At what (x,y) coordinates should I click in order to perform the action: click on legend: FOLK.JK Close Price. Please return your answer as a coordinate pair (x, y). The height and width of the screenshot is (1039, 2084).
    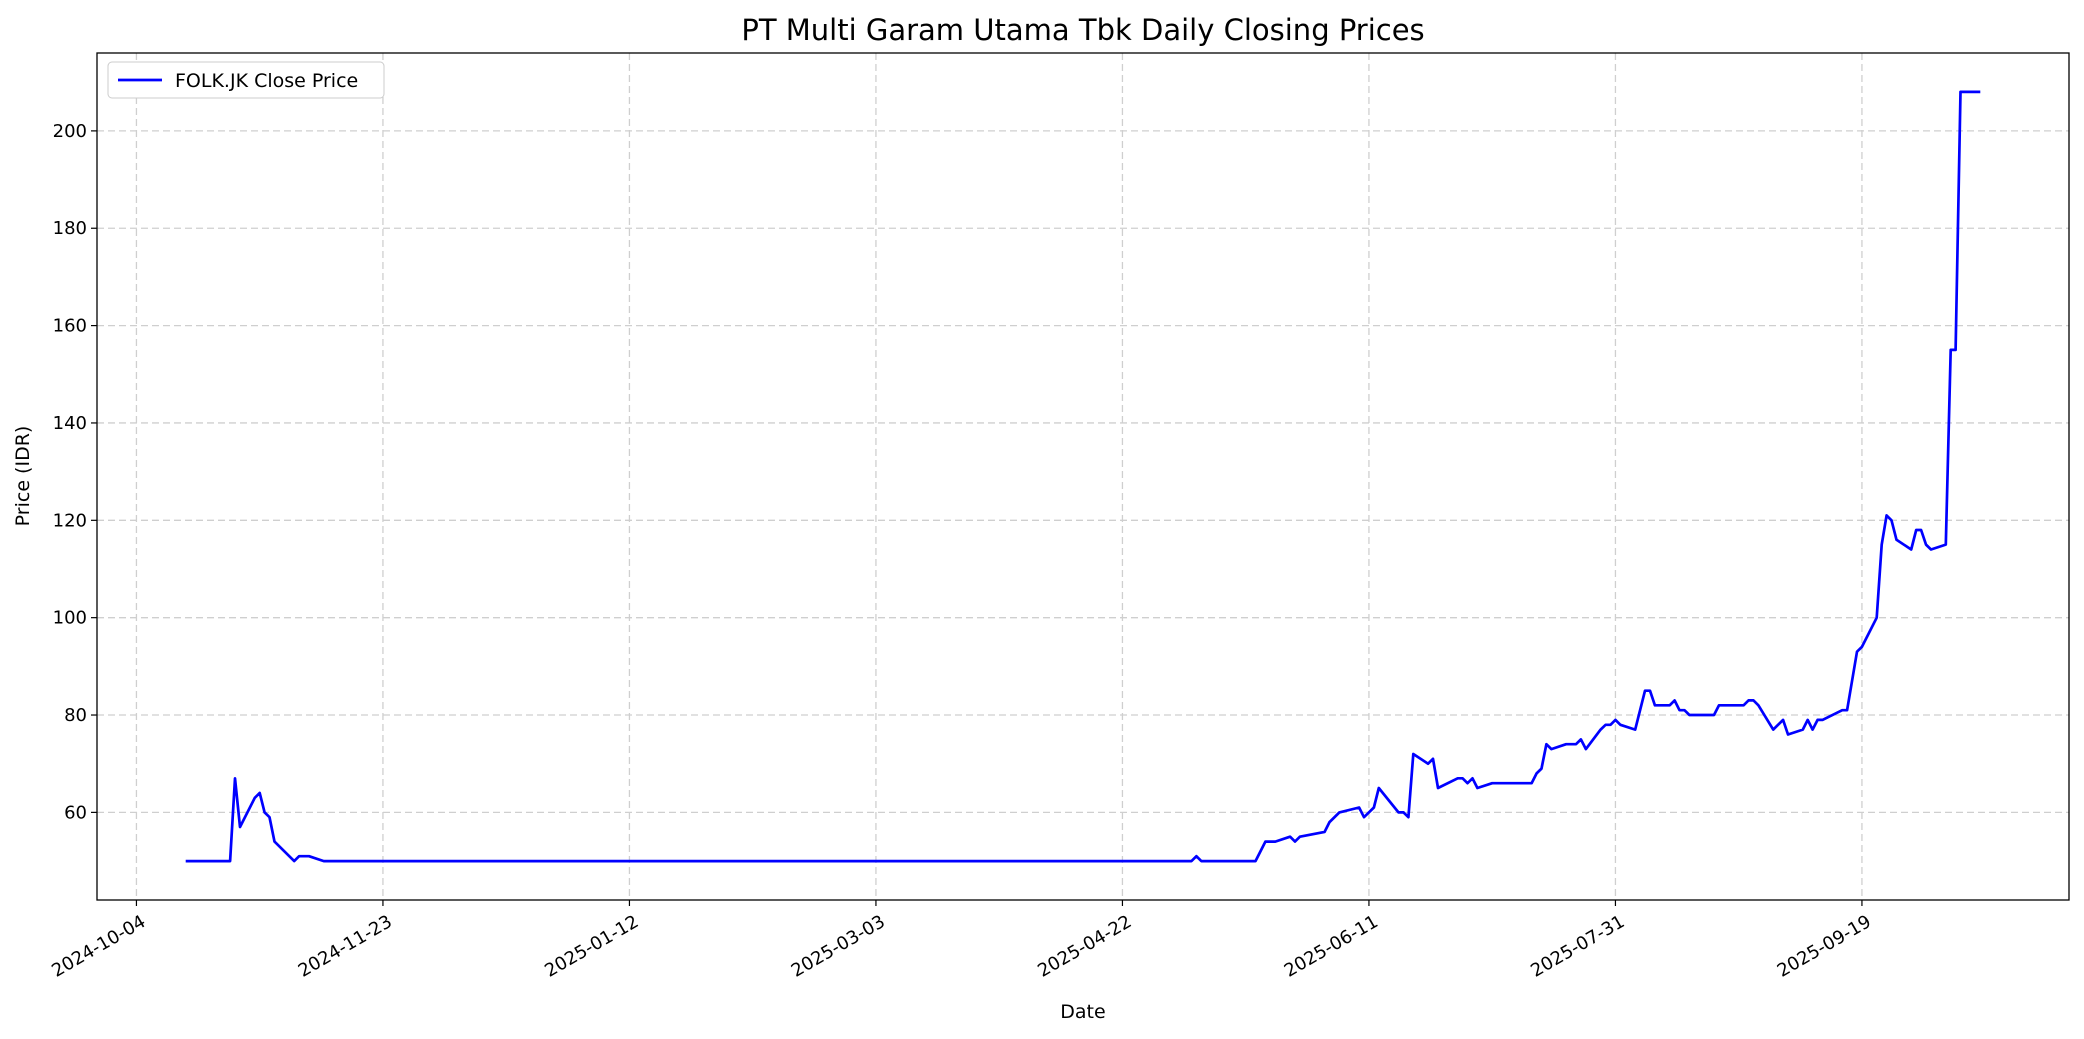
    Looking at the image, I should click on (246, 80).